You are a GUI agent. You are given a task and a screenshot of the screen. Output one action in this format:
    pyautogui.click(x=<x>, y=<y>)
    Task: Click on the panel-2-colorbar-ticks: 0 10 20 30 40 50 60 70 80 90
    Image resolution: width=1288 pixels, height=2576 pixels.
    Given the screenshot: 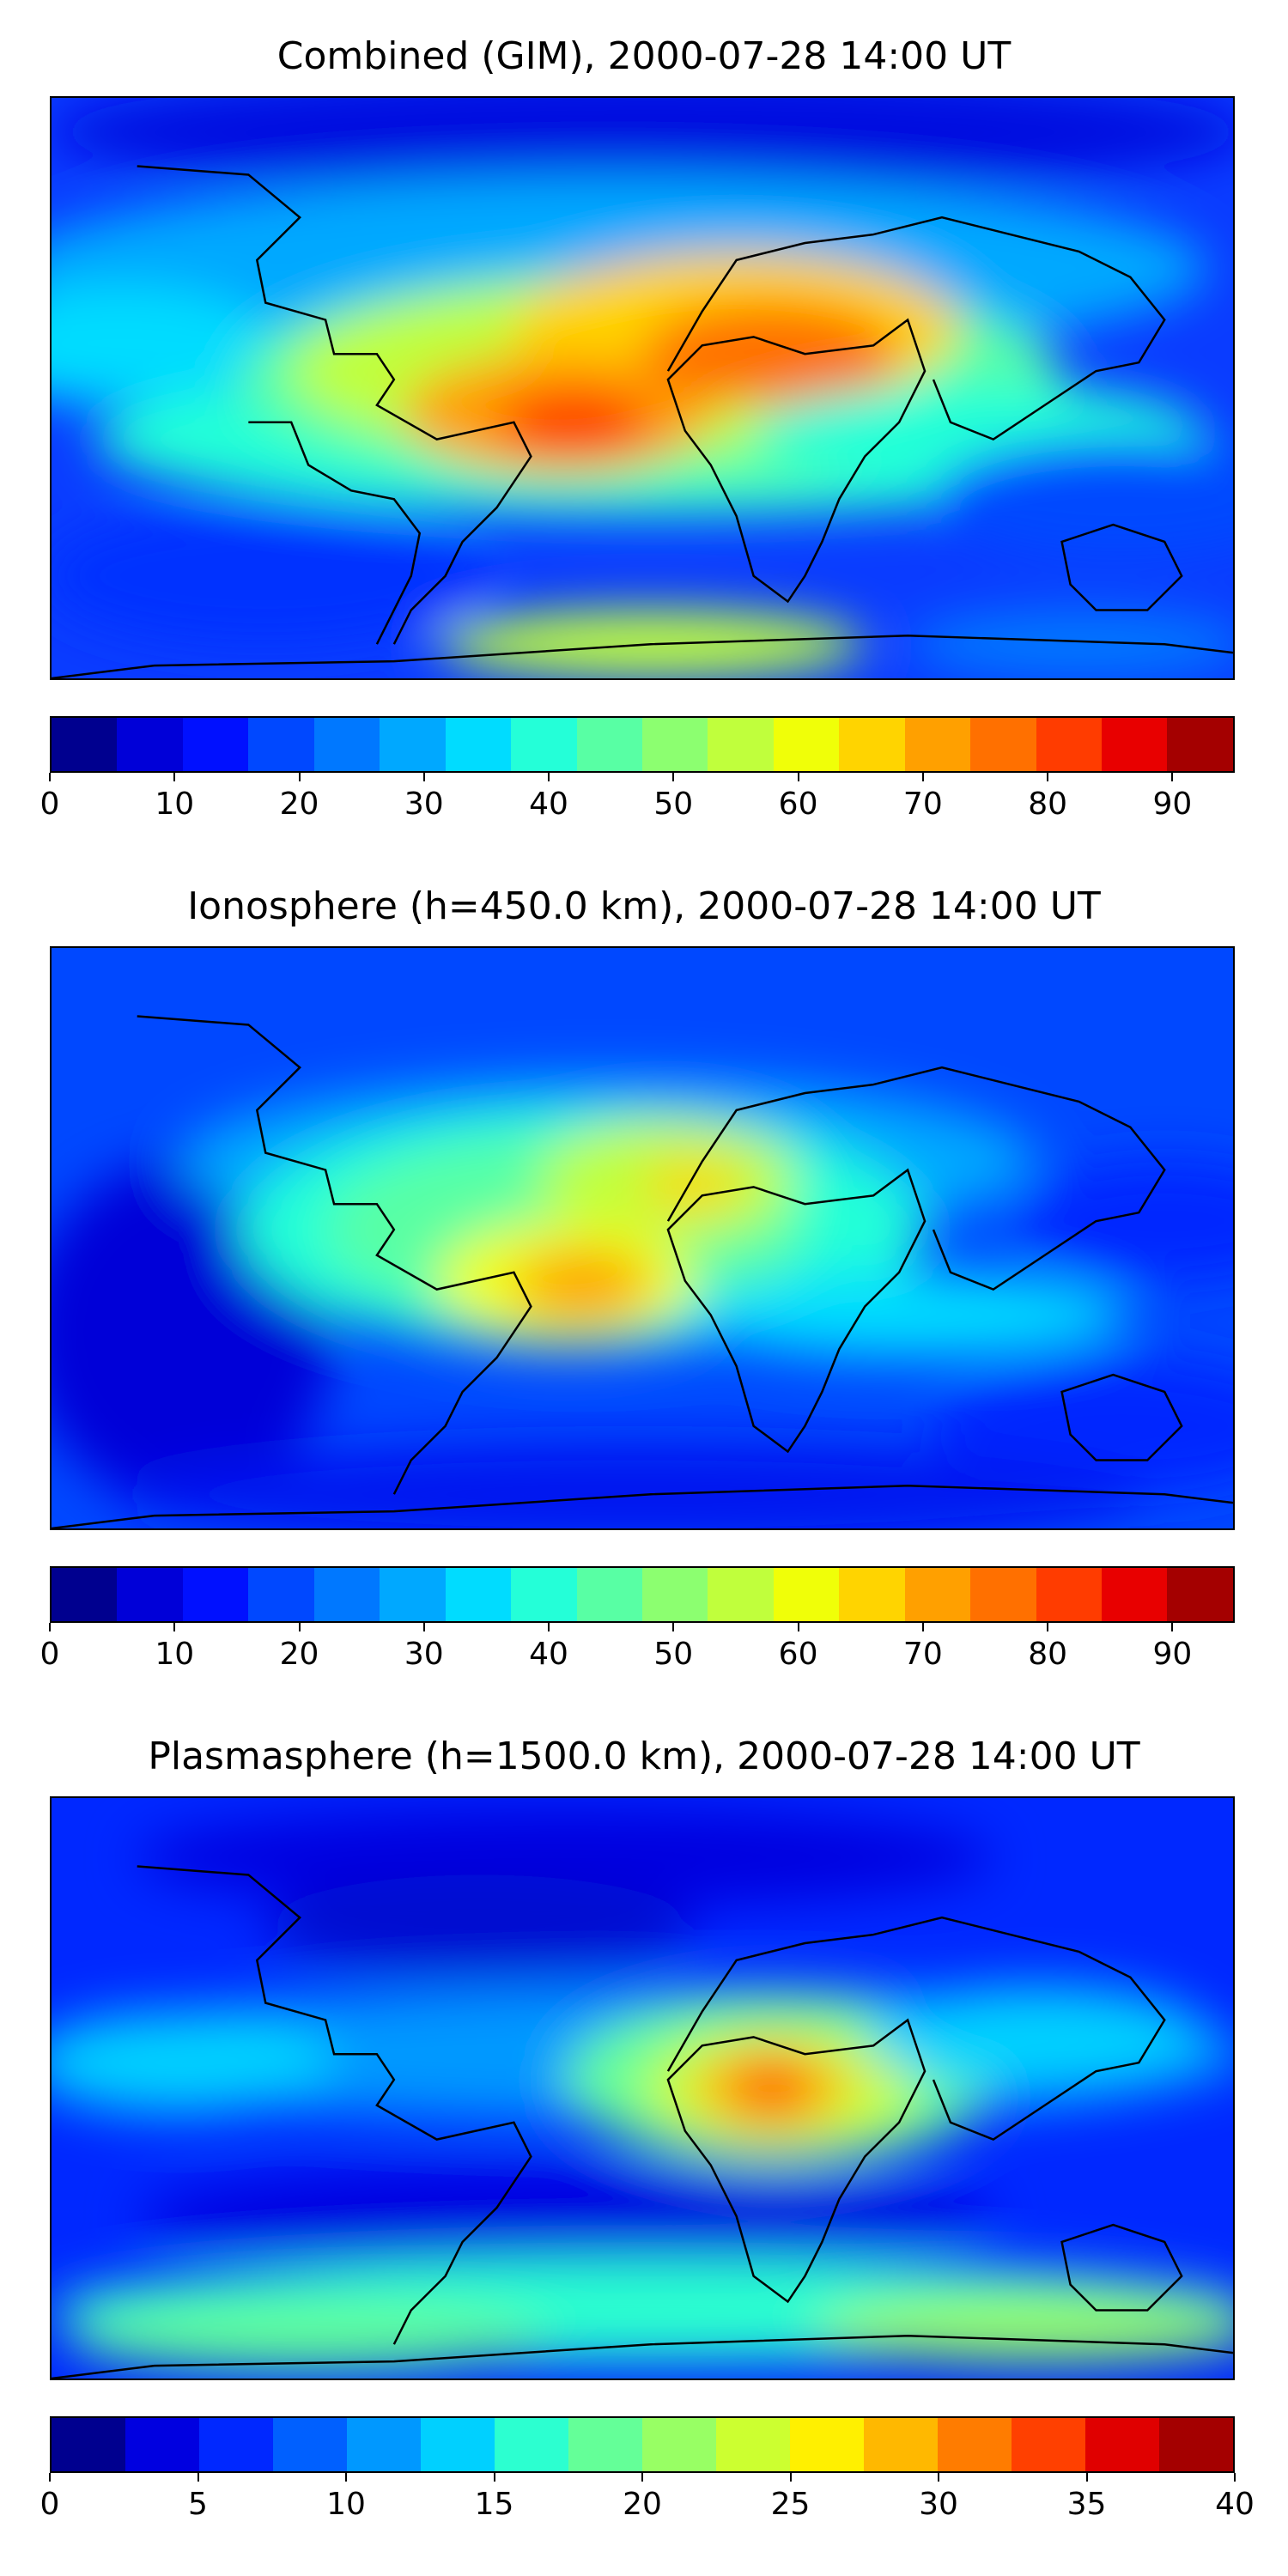 What is the action you would take?
    pyautogui.click(x=638, y=1647)
    